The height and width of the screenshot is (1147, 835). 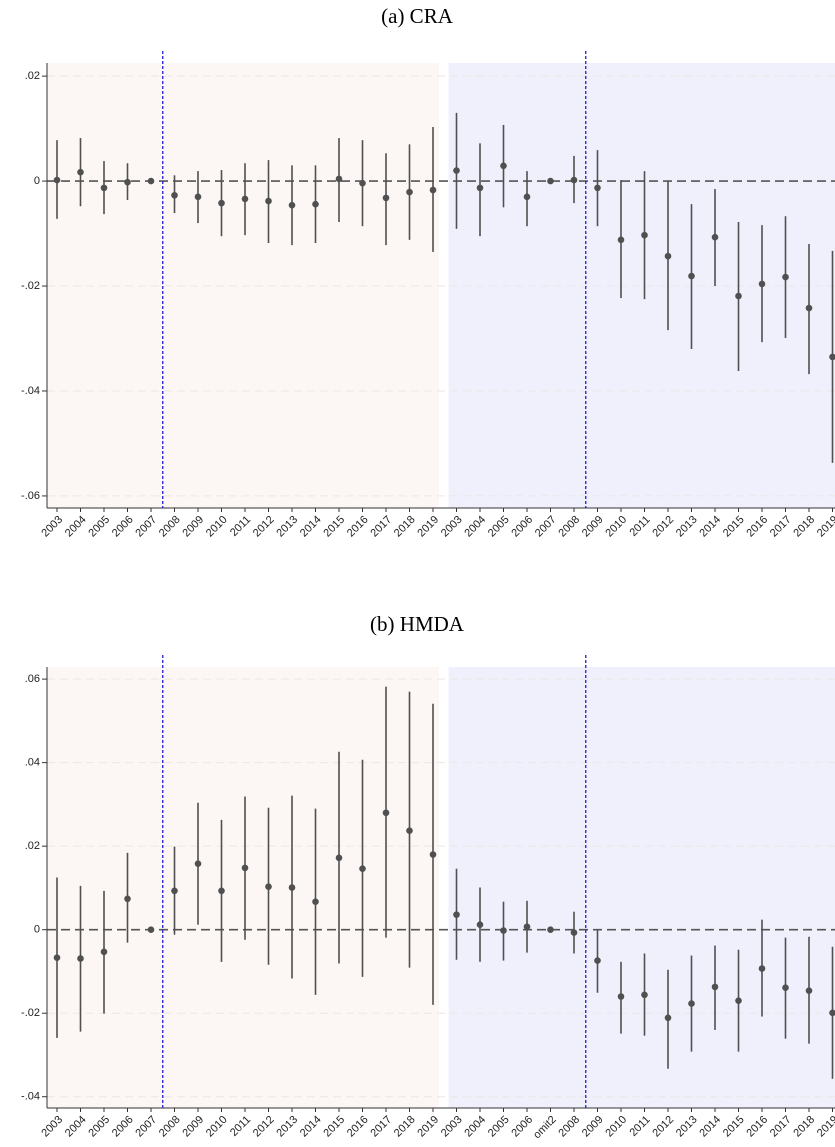 What do you see at coordinates (417, 16) in the screenshot?
I see `panel-title: (a) CRA` at bounding box center [417, 16].